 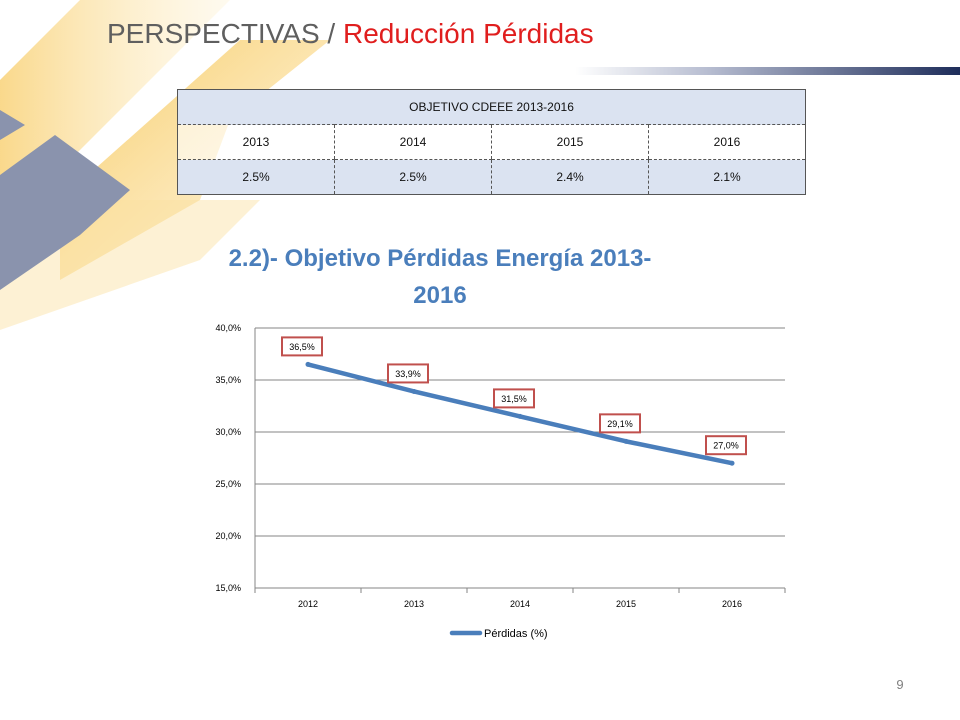 I want to click on objective-table-header: OBJETIVO CDEEE 2013-2016, so click(x=491, y=107).